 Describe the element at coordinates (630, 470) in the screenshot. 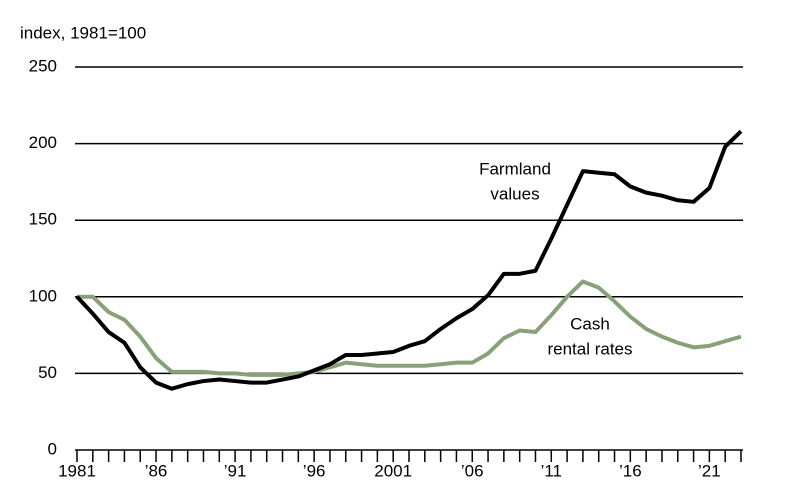

I see `x-tick-label: ’16` at that location.